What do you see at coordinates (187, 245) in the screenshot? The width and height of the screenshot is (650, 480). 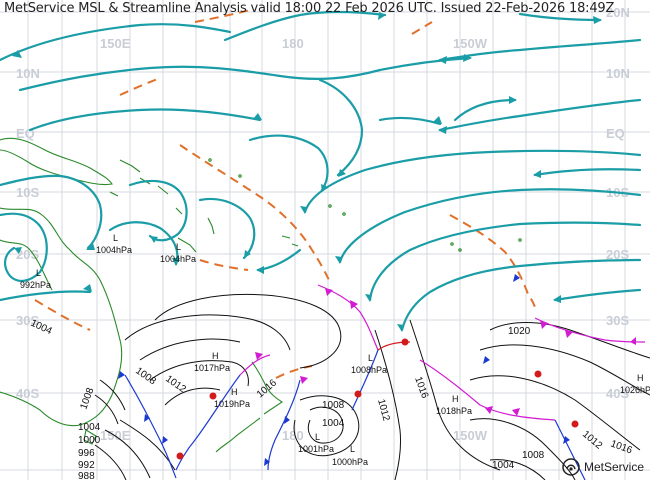 I see `new-caledonia` at bounding box center [187, 245].